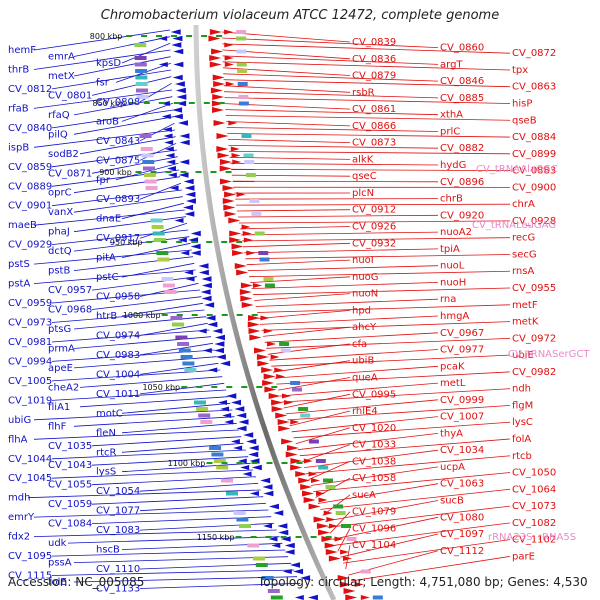 The width and height of the screenshot is (600, 600). Describe the element at coordinates (60, 368) in the screenshot. I see `left-gene-label: apeE` at that location.